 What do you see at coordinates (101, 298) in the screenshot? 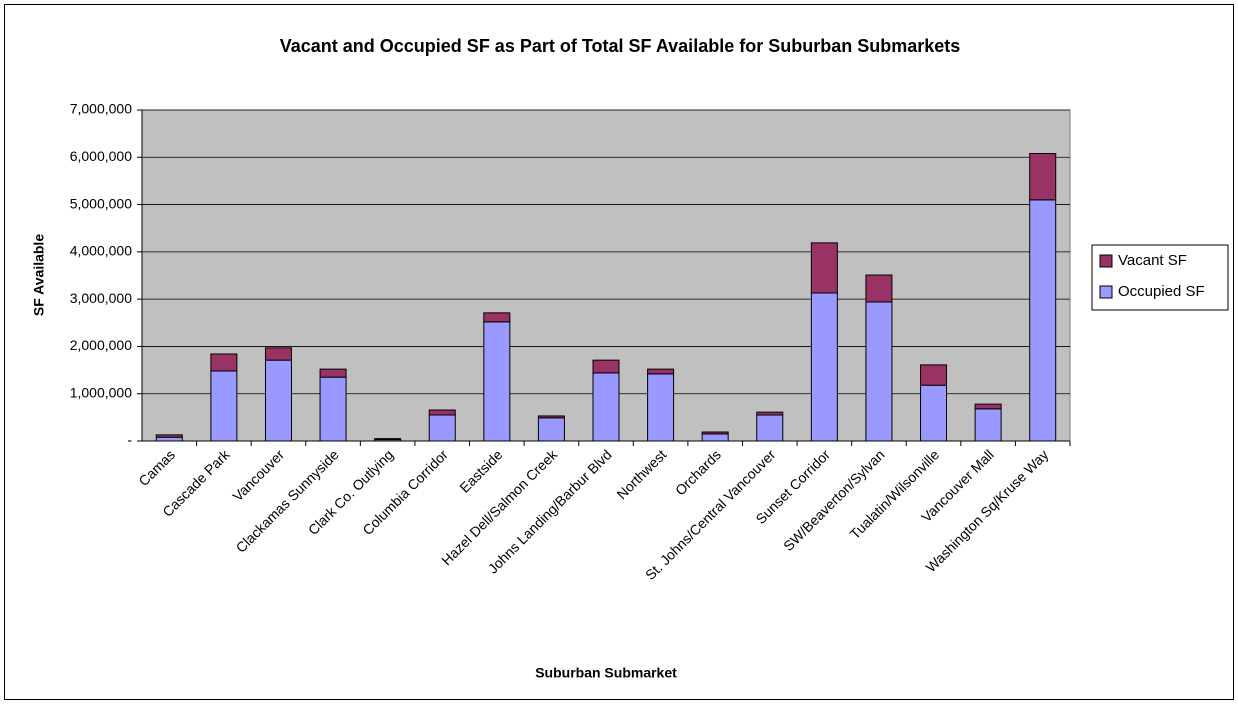
I see `y-tick-label: 3,000,000` at bounding box center [101, 298].